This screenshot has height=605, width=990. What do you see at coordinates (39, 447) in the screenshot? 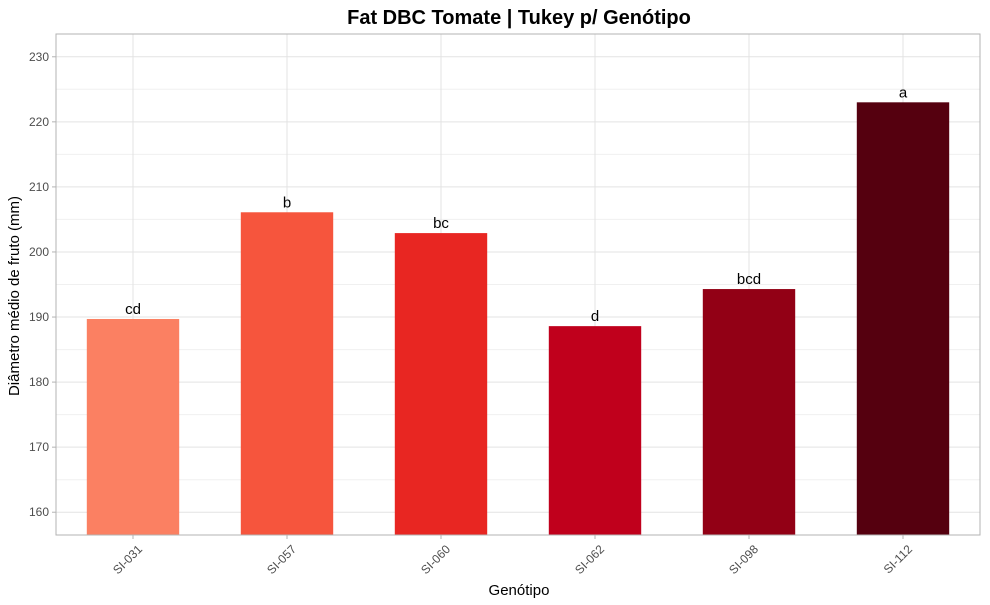
I see `y-tick-label: 170` at bounding box center [39, 447].